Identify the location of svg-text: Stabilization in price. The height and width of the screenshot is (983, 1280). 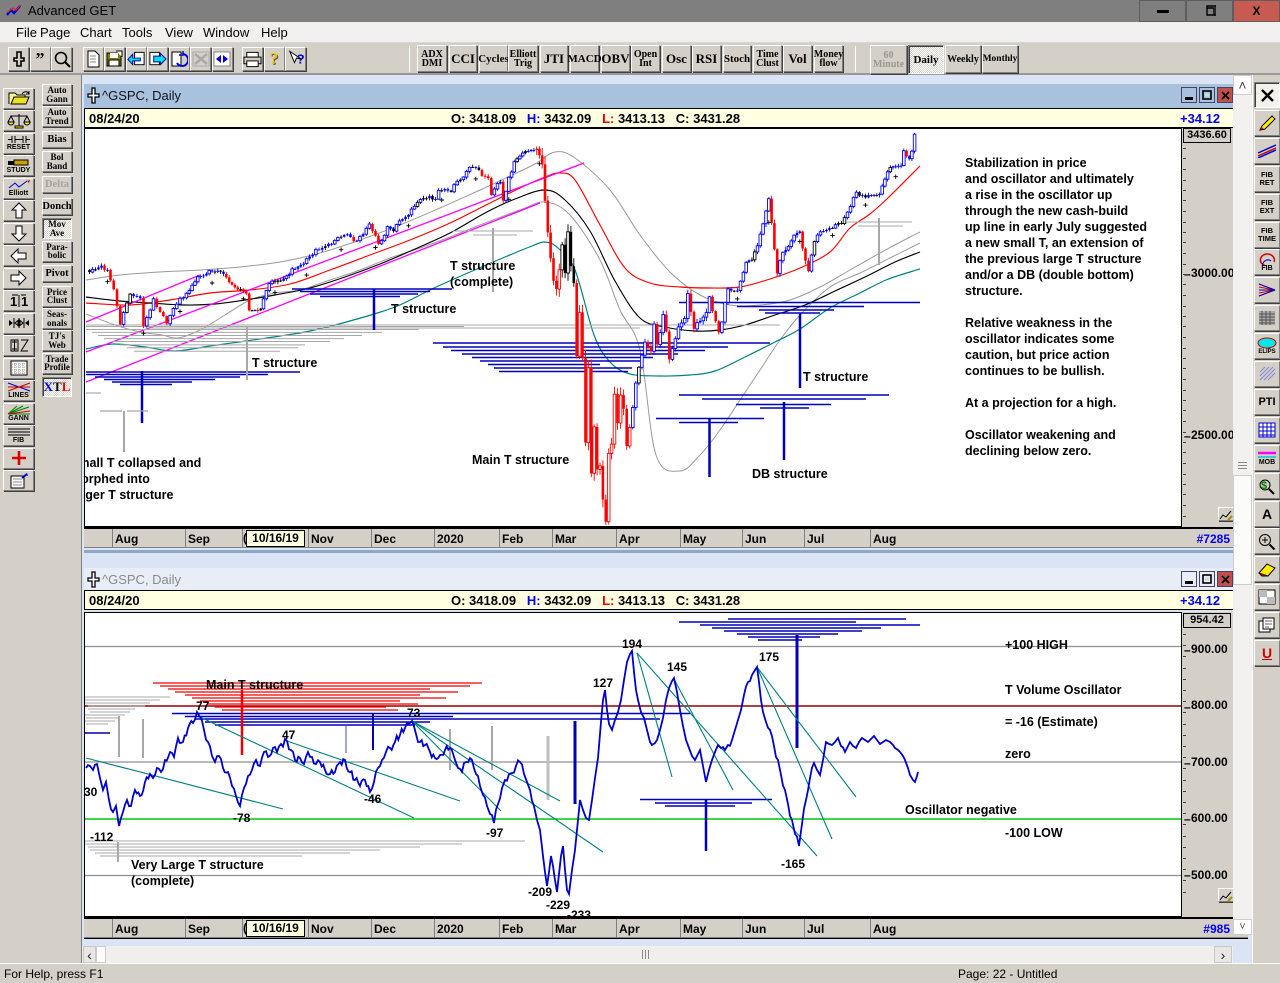
(1026, 163).